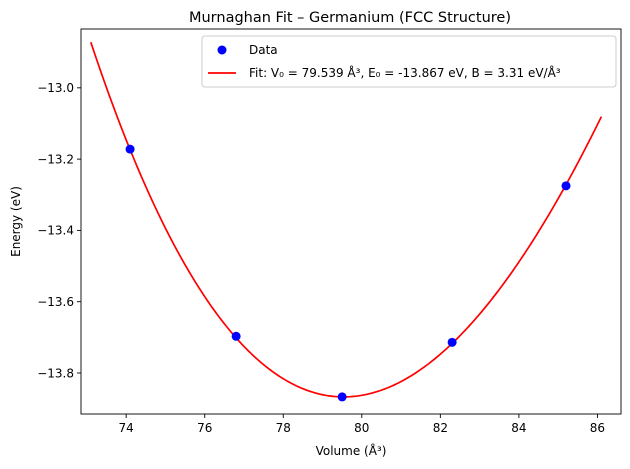 The image size is (630, 469). I want to click on x-tick-label: 76, so click(204, 428).